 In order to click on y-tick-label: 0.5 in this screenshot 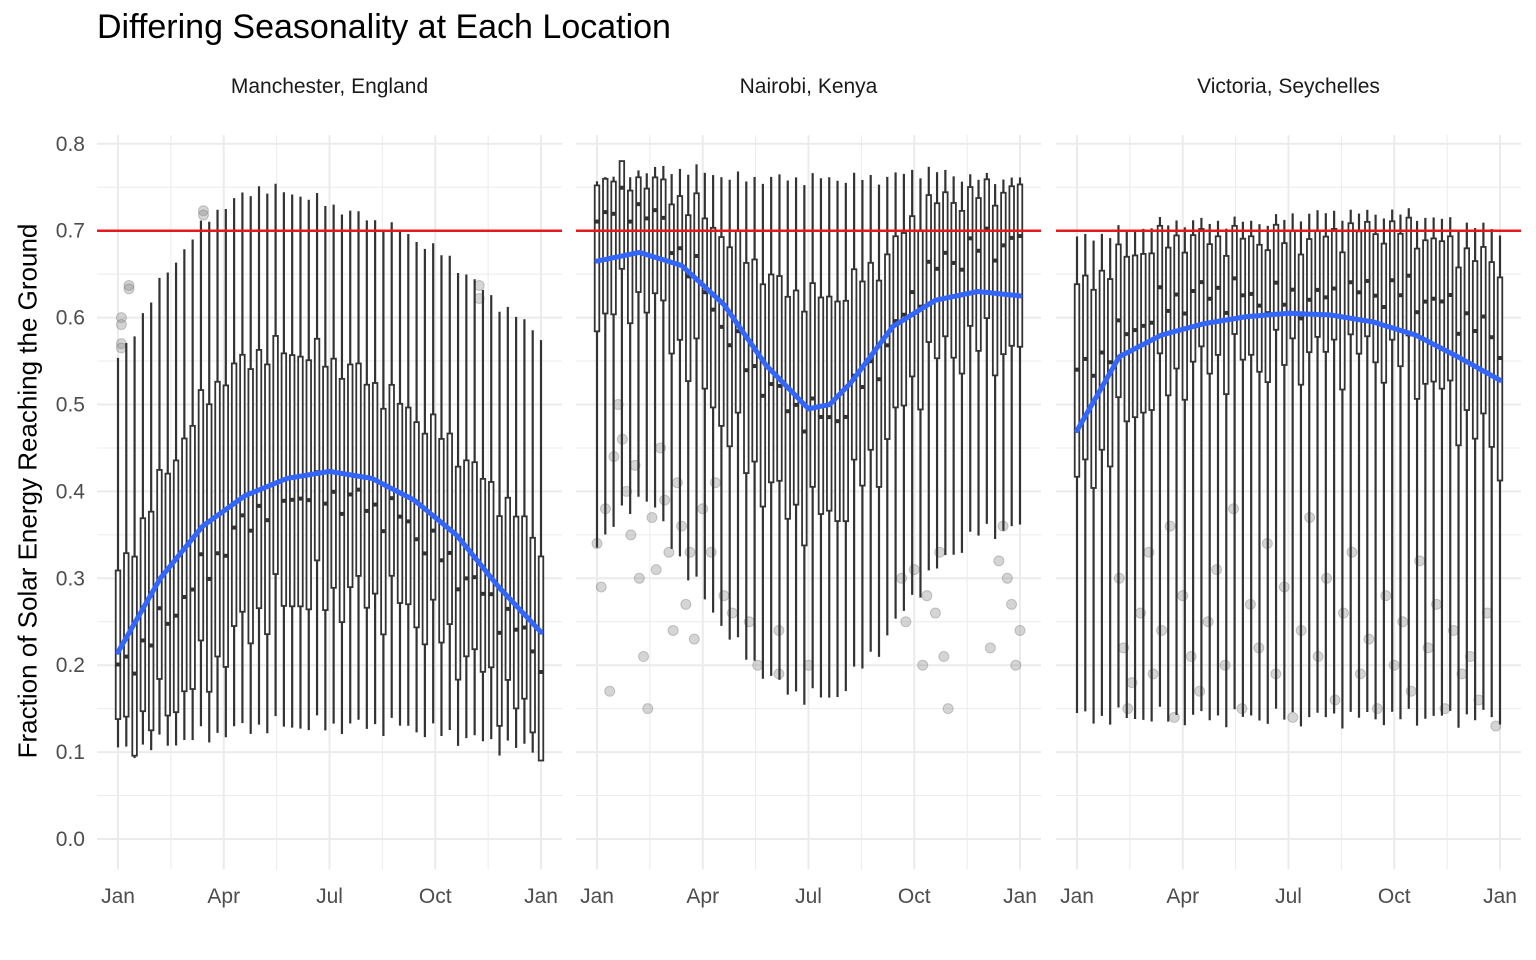, I will do `click(70, 405)`.